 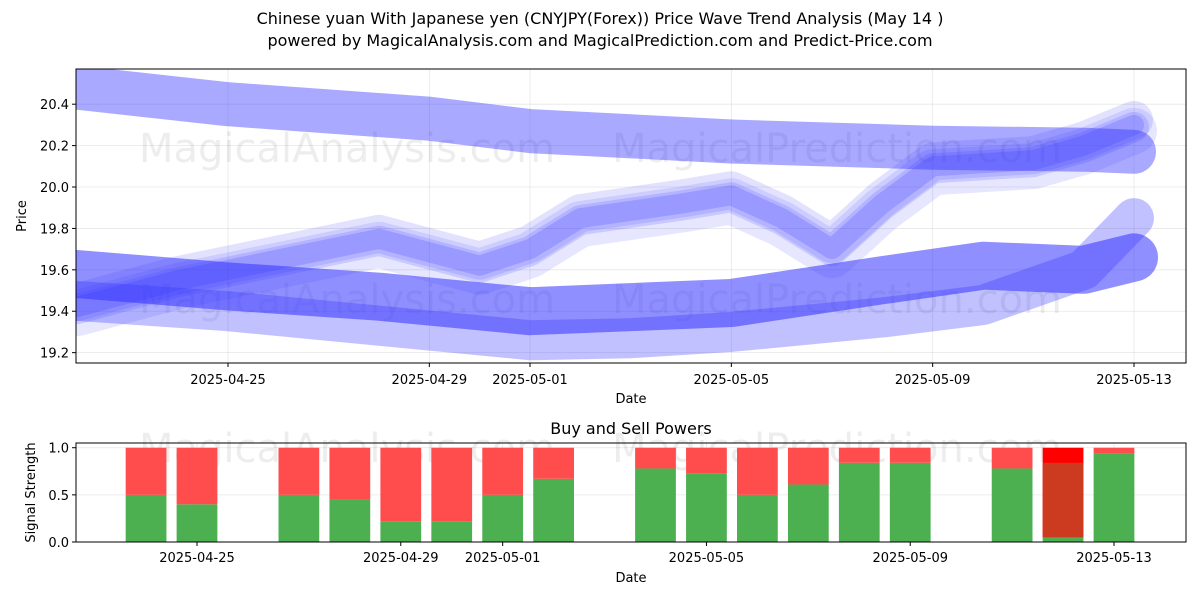 What do you see at coordinates (837, 149) in the screenshot?
I see `watermark: MagicalPrediction.com` at bounding box center [837, 149].